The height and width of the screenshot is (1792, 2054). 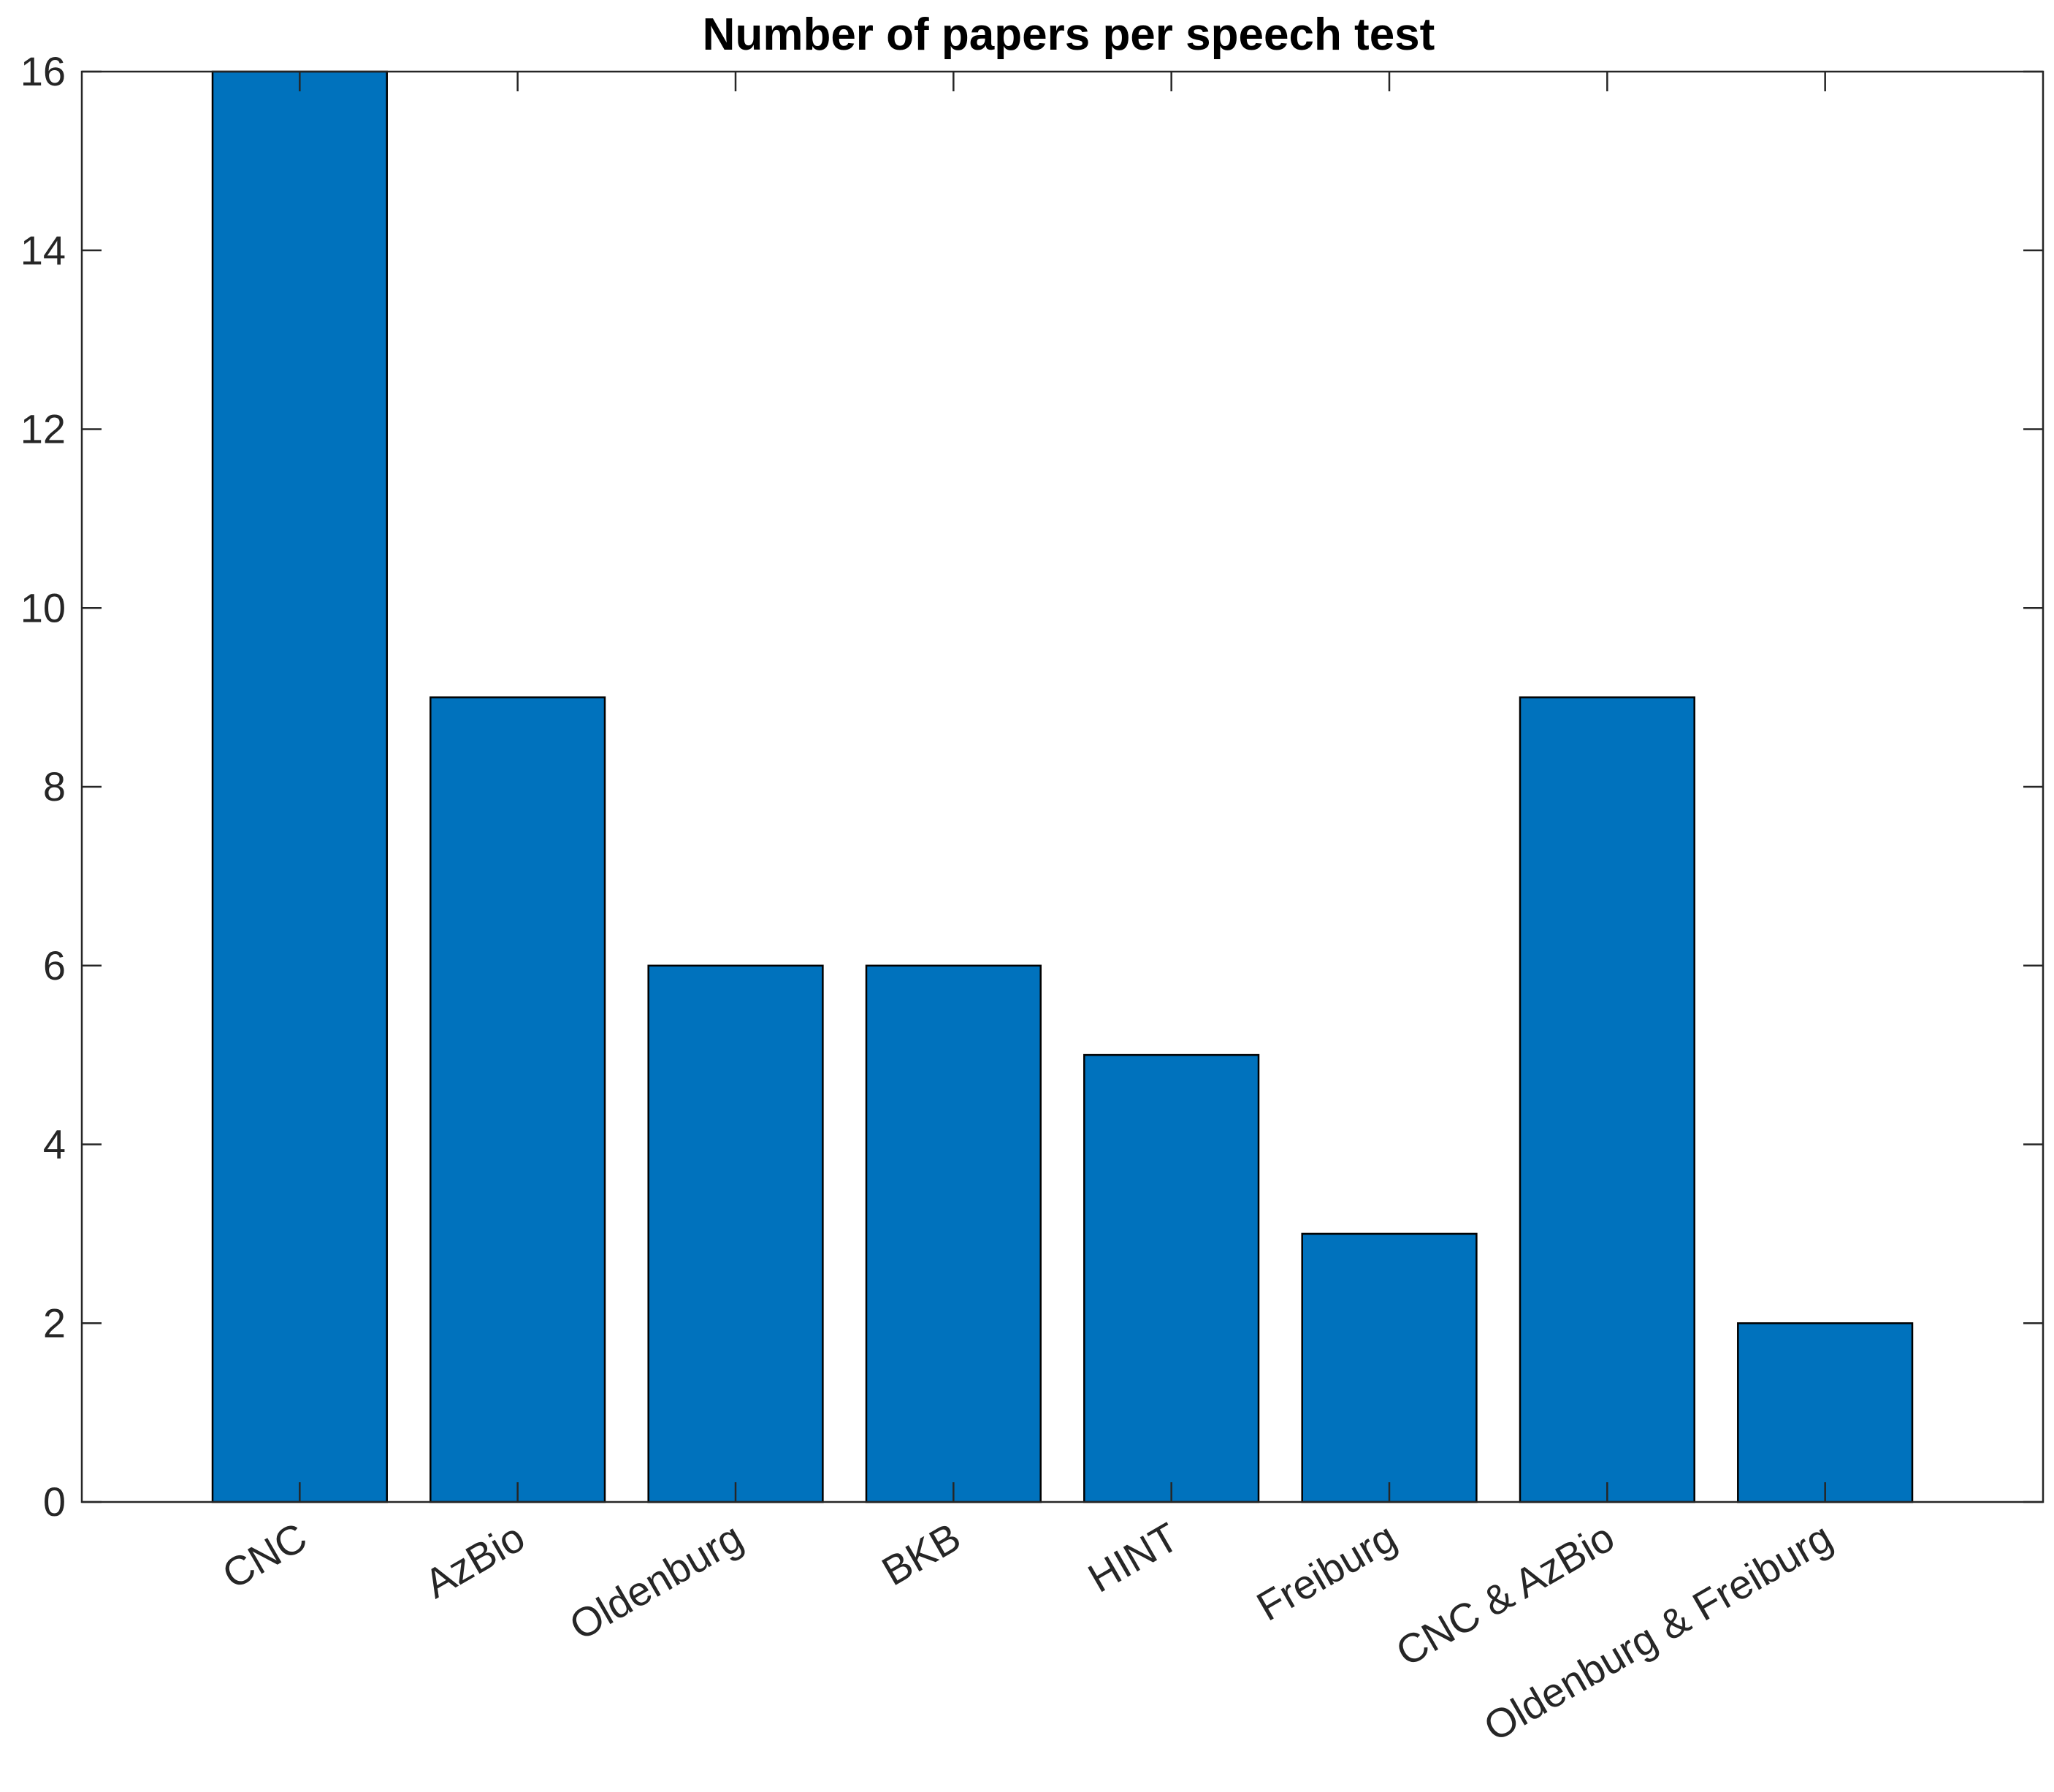 I want to click on x-tick-label: Oldenburg & Freiburg, so click(x=1658, y=1632).